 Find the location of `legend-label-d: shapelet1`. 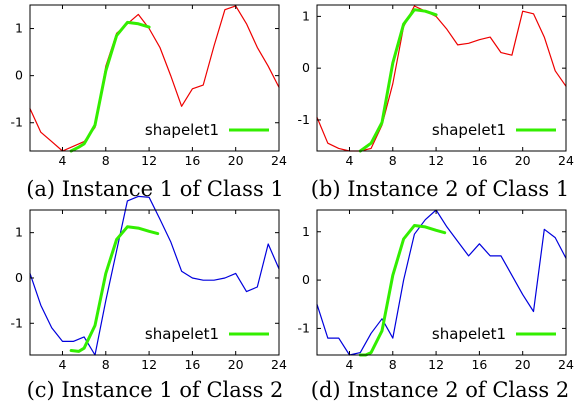

legend-label-d: shapelet1 is located at coordinates (469, 334).